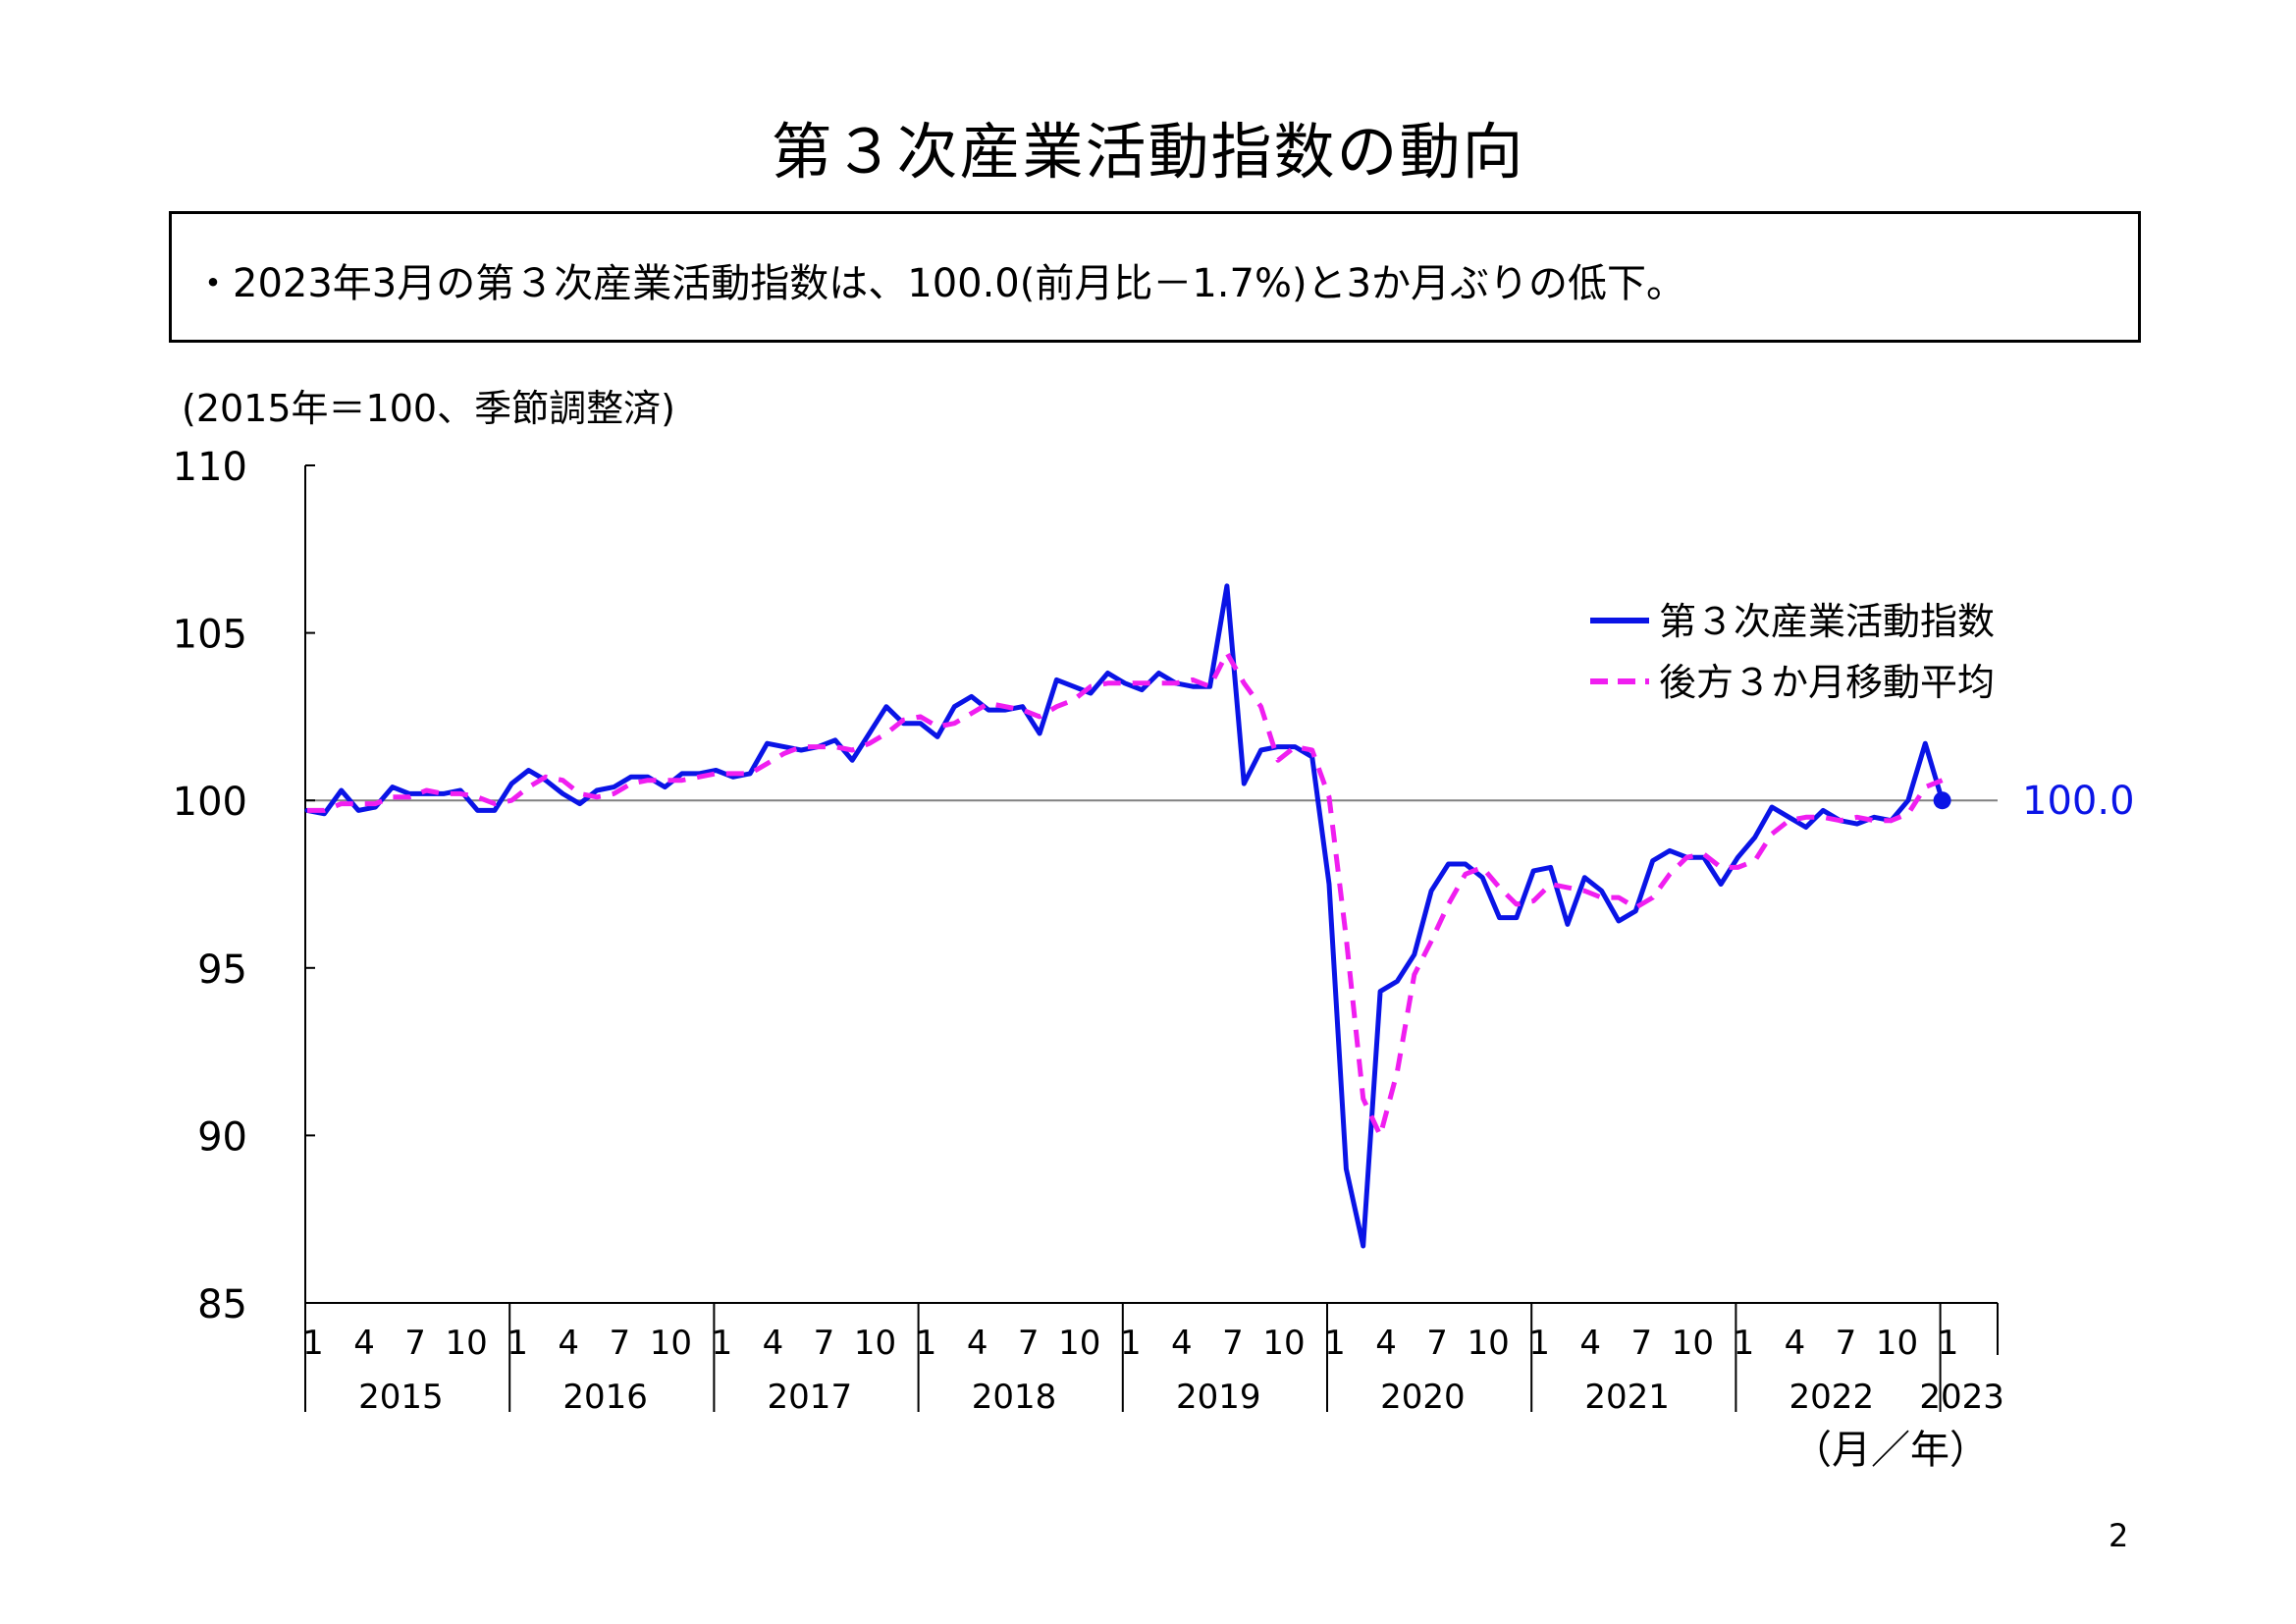  What do you see at coordinates (1942, 800) in the screenshot?
I see `end-point-marker` at bounding box center [1942, 800].